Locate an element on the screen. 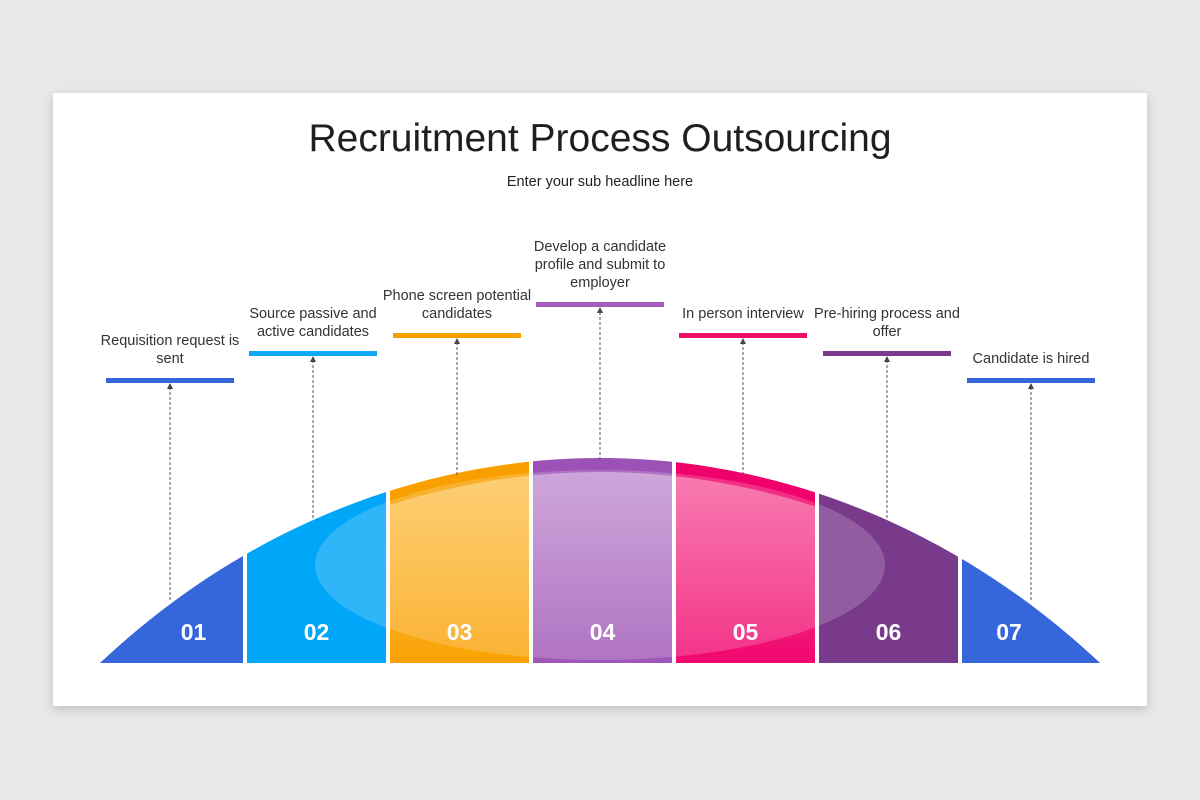 The width and height of the screenshot is (1200, 800). step-number: 02 is located at coordinates (317, 632).